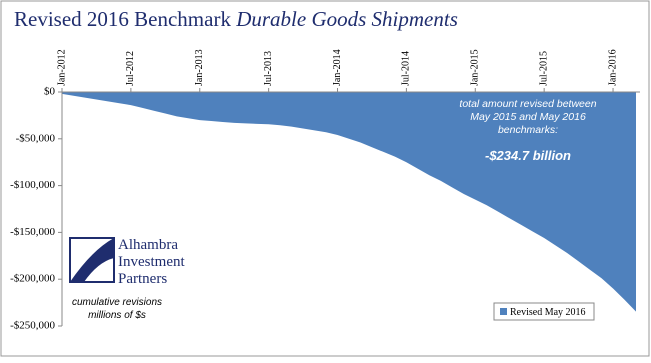 The height and width of the screenshot is (363, 651). Describe the element at coordinates (50, 92) in the screenshot. I see `y-tick-label: $0` at that location.